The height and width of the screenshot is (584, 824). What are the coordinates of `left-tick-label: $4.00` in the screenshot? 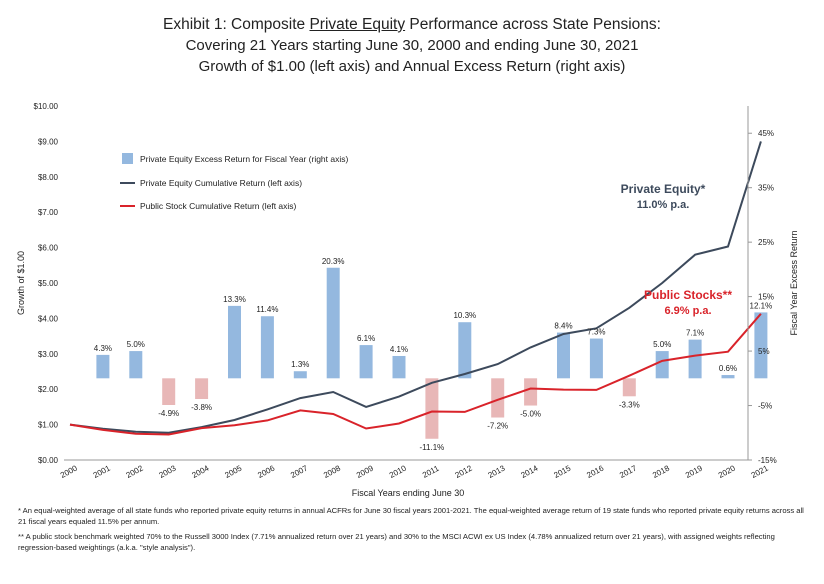 It's located at (48, 318).